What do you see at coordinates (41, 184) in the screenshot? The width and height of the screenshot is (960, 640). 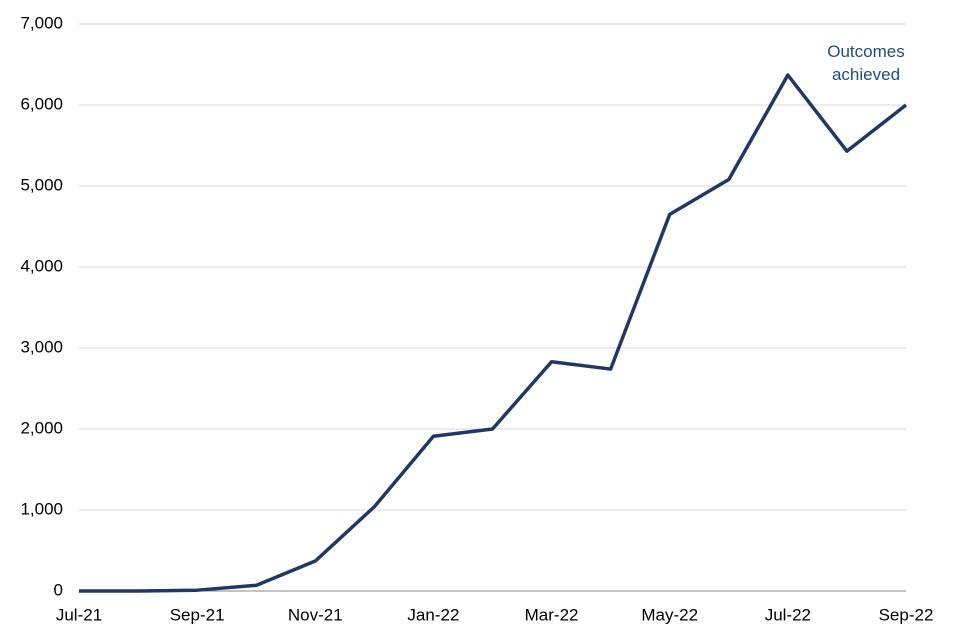 I see `y-tick-label: 5,000` at bounding box center [41, 184].